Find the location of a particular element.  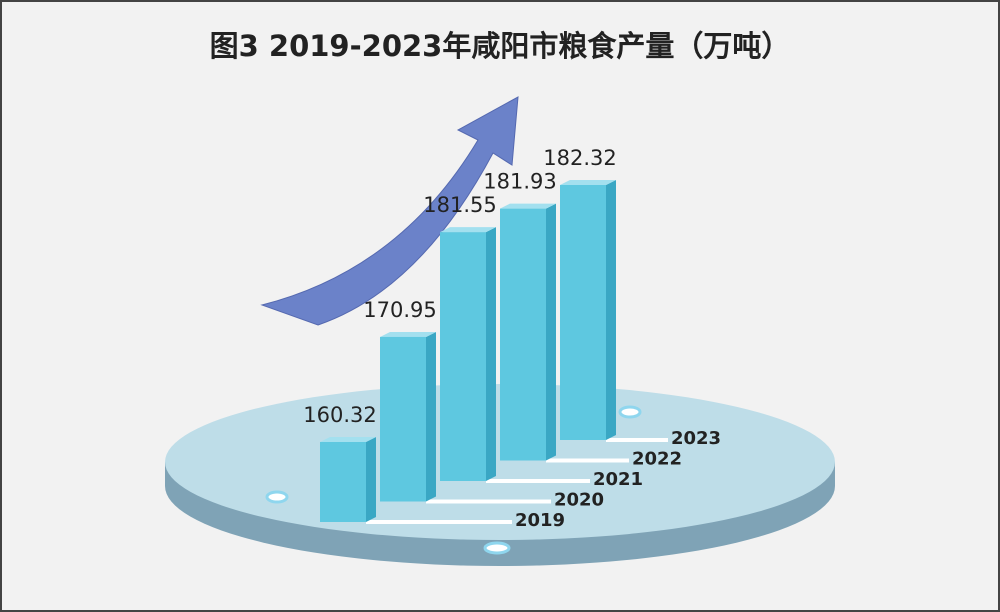

chart-title: 图3 2019-2023年咸阳市粮食产量（万吨） is located at coordinates (500, 46).